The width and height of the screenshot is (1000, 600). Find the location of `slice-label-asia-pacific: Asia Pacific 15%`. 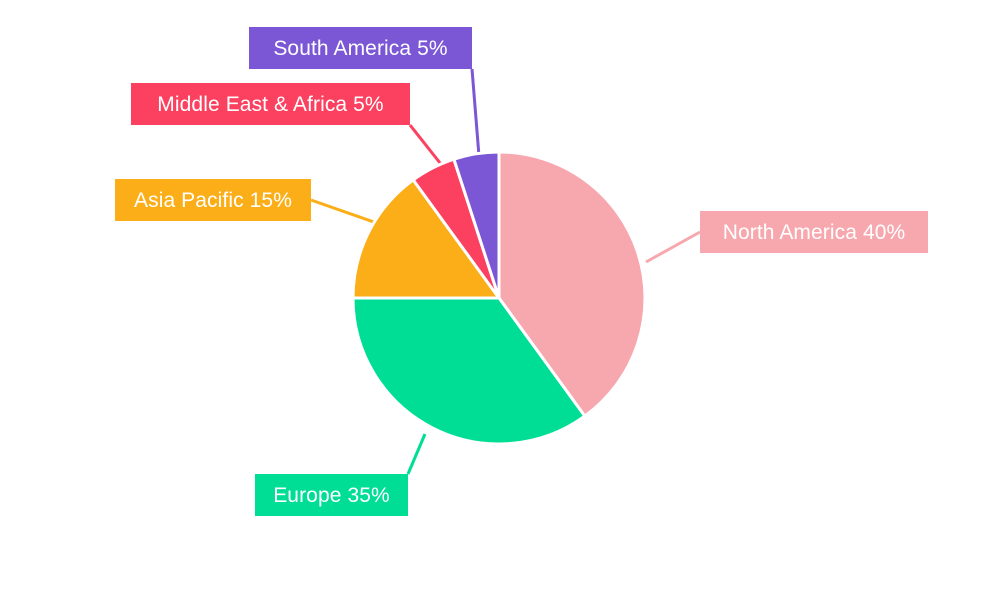

slice-label-asia-pacific: Asia Pacific 15% is located at coordinates (213, 200).